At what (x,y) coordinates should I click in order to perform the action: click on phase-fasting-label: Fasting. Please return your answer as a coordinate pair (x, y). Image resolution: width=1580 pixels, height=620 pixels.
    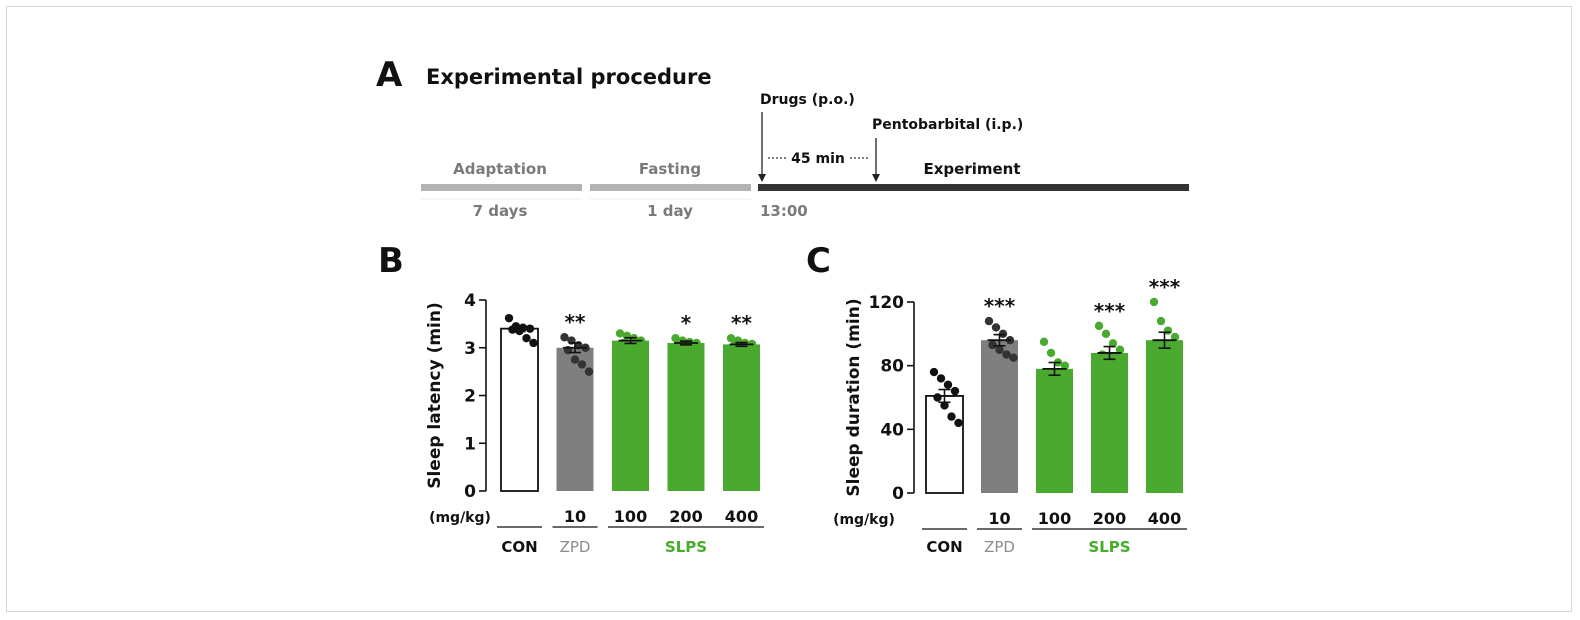
    Looking at the image, I should click on (670, 169).